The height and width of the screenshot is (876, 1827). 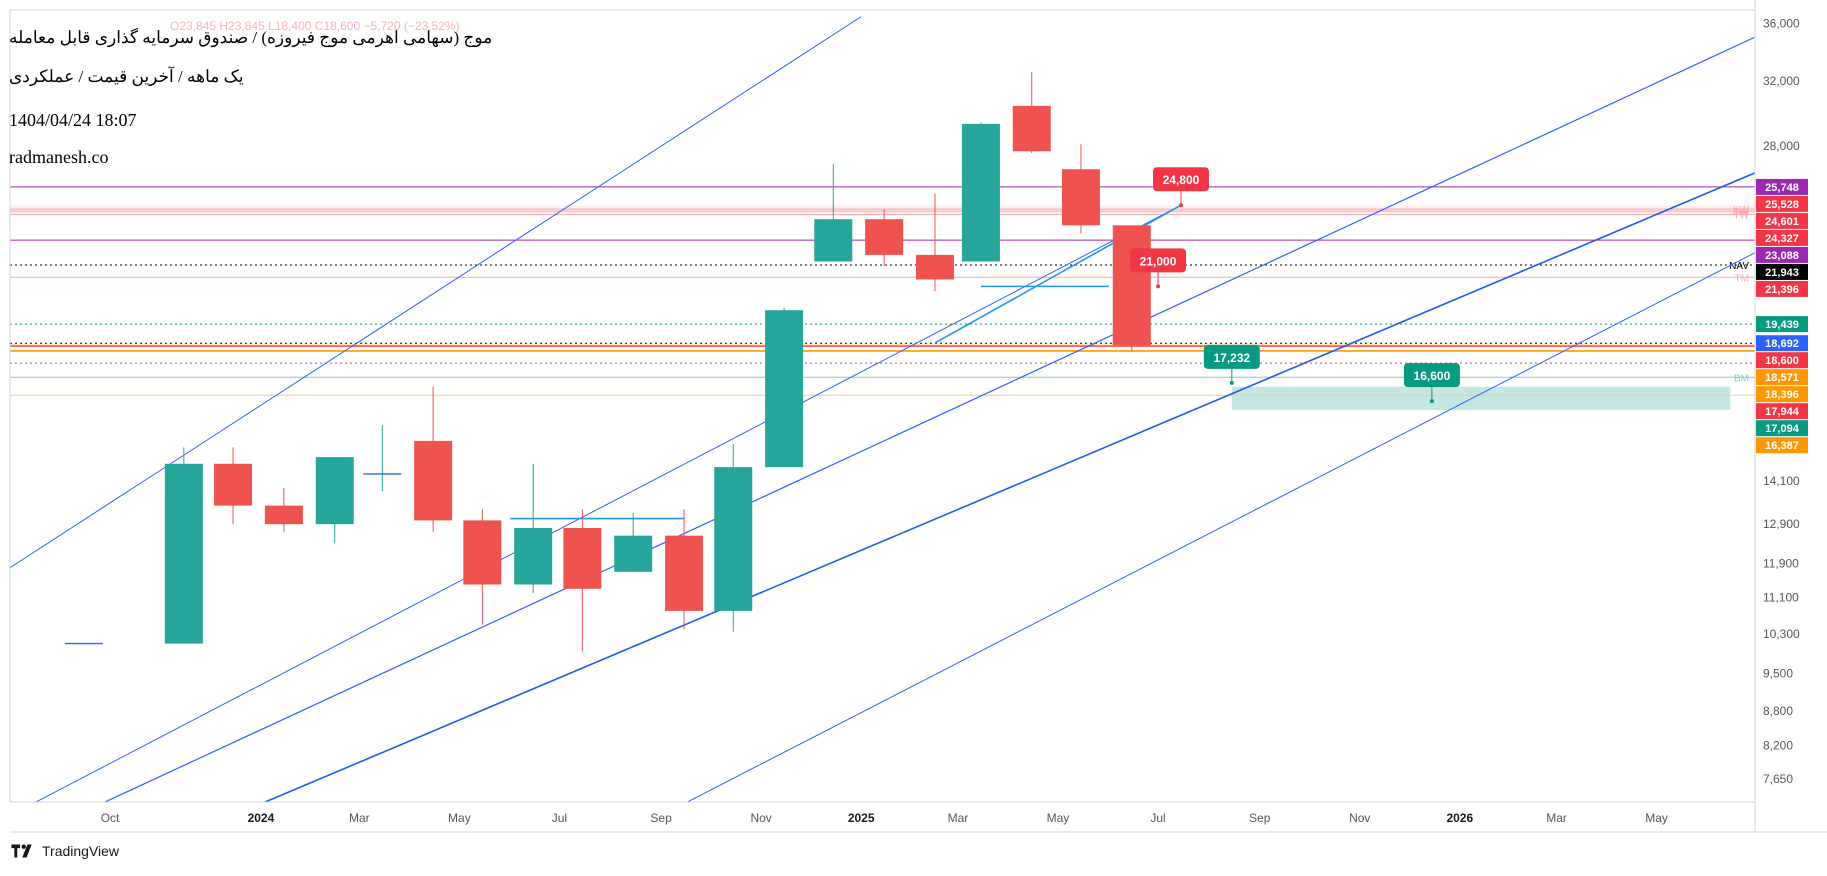 What do you see at coordinates (1782, 239) in the screenshot?
I see `price-tag-label: 24,327` at bounding box center [1782, 239].